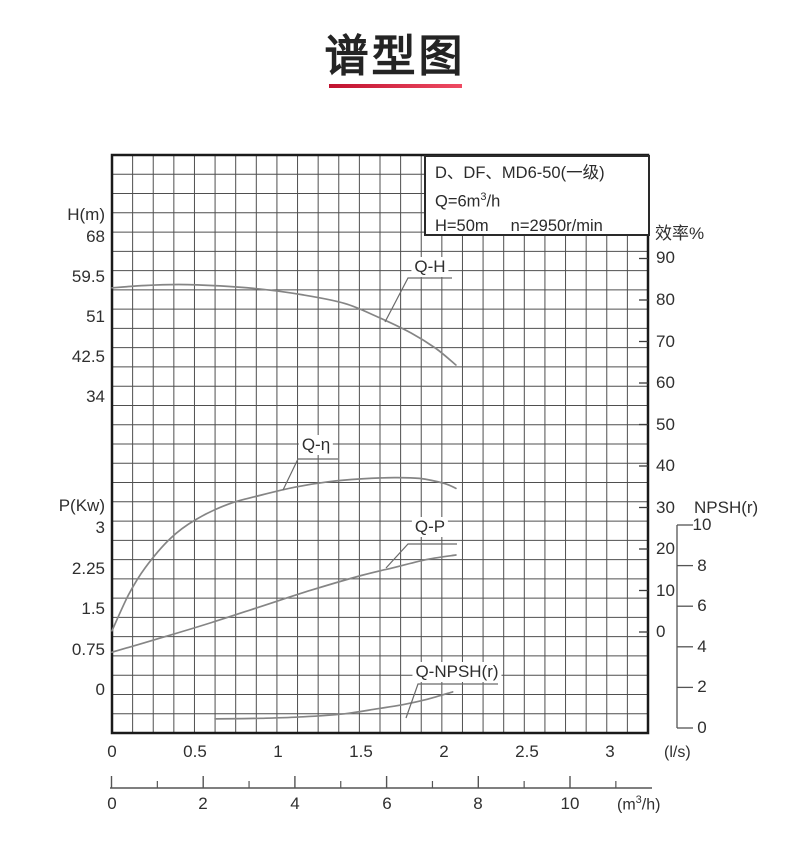 This screenshot has width=790, height=857. I want to click on ls-unit-label: (l/s), so click(677, 752).